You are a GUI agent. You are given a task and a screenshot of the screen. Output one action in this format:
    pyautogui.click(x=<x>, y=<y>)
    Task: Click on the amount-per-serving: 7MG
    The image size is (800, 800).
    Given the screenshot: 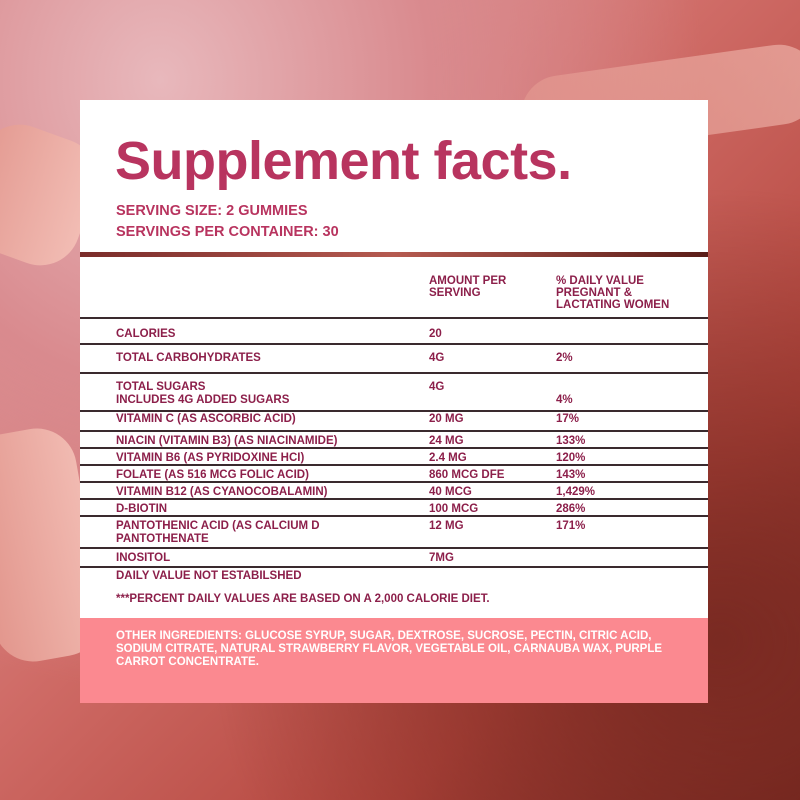 What is the action you would take?
    pyautogui.click(x=441, y=558)
    